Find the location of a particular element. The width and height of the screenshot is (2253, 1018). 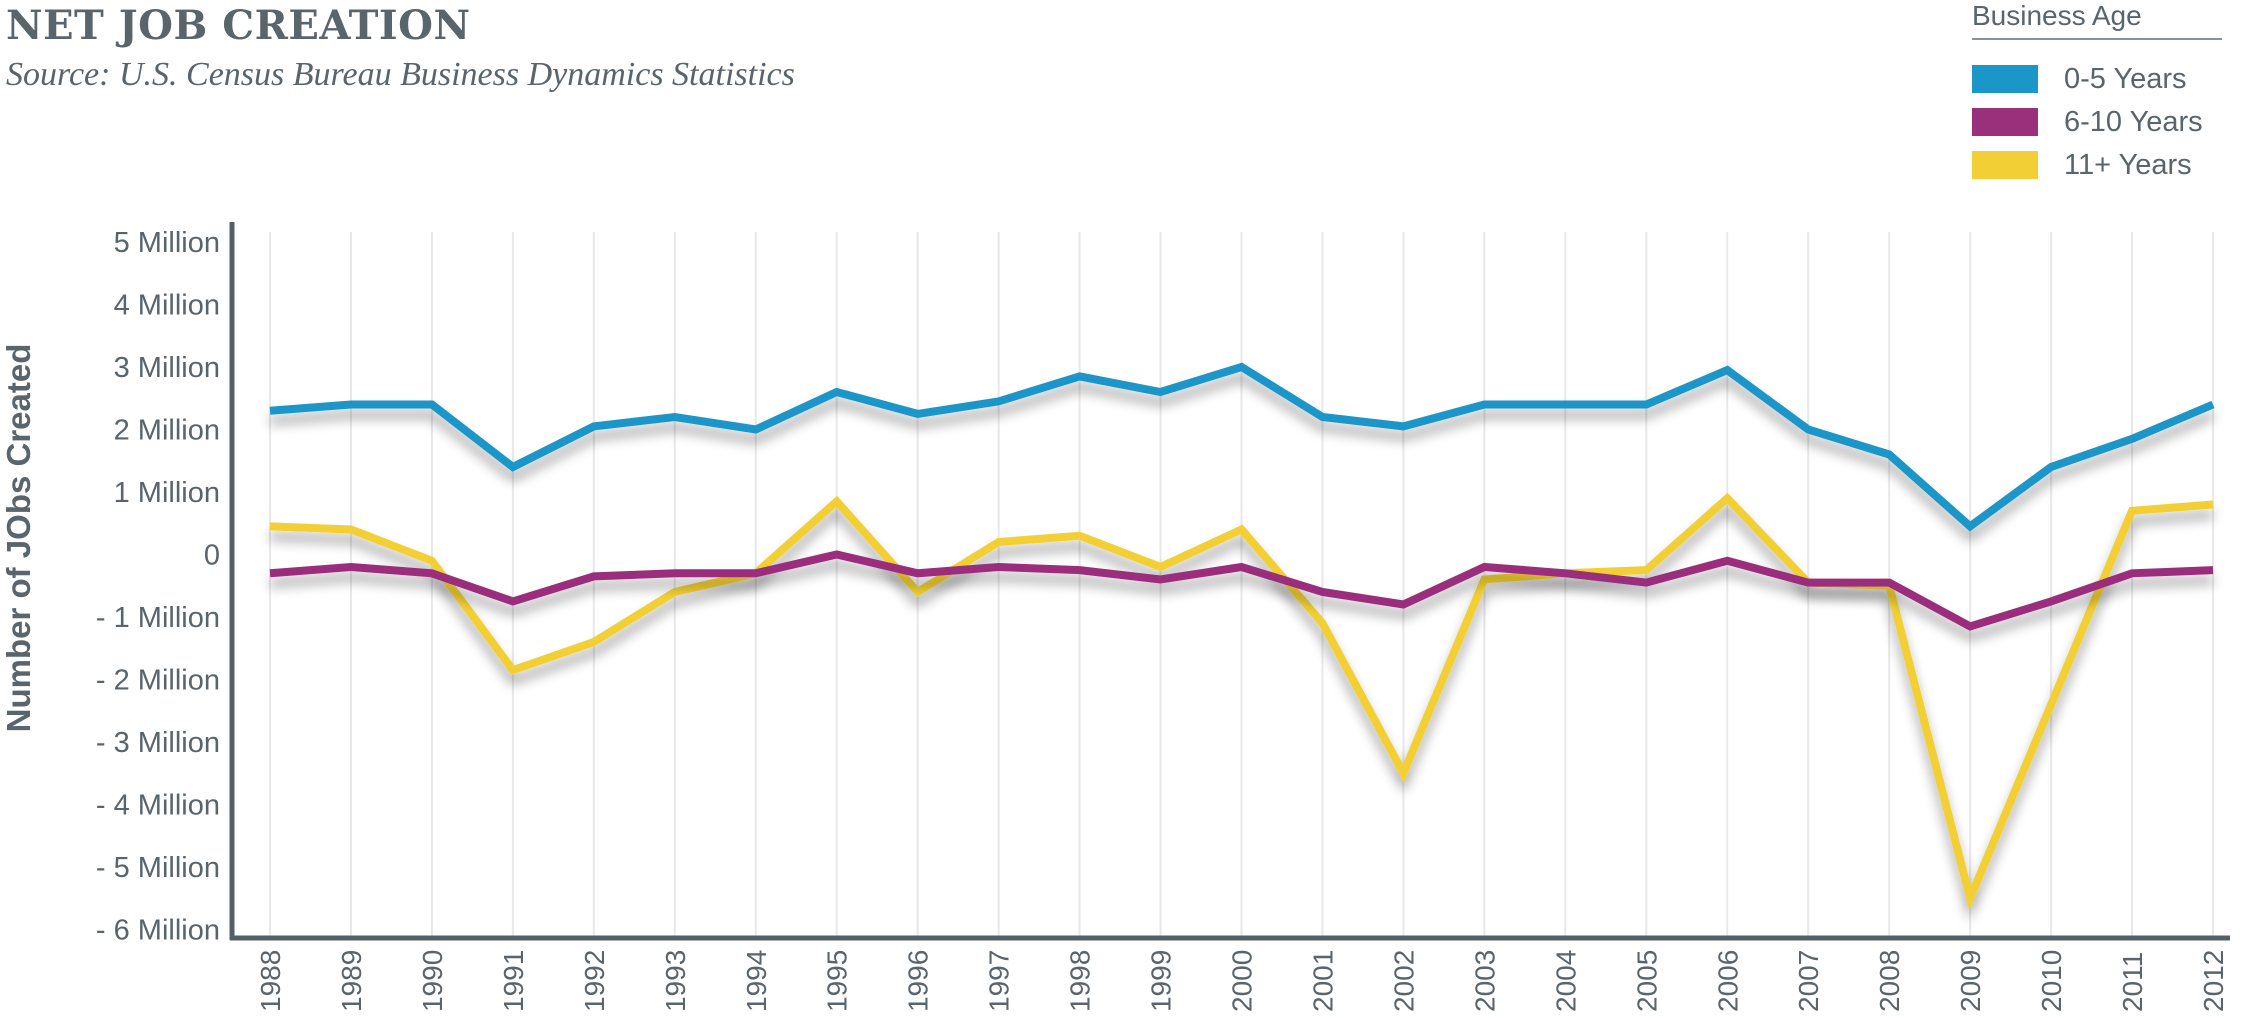

y-tick-label: 5 Million is located at coordinates (167, 243).